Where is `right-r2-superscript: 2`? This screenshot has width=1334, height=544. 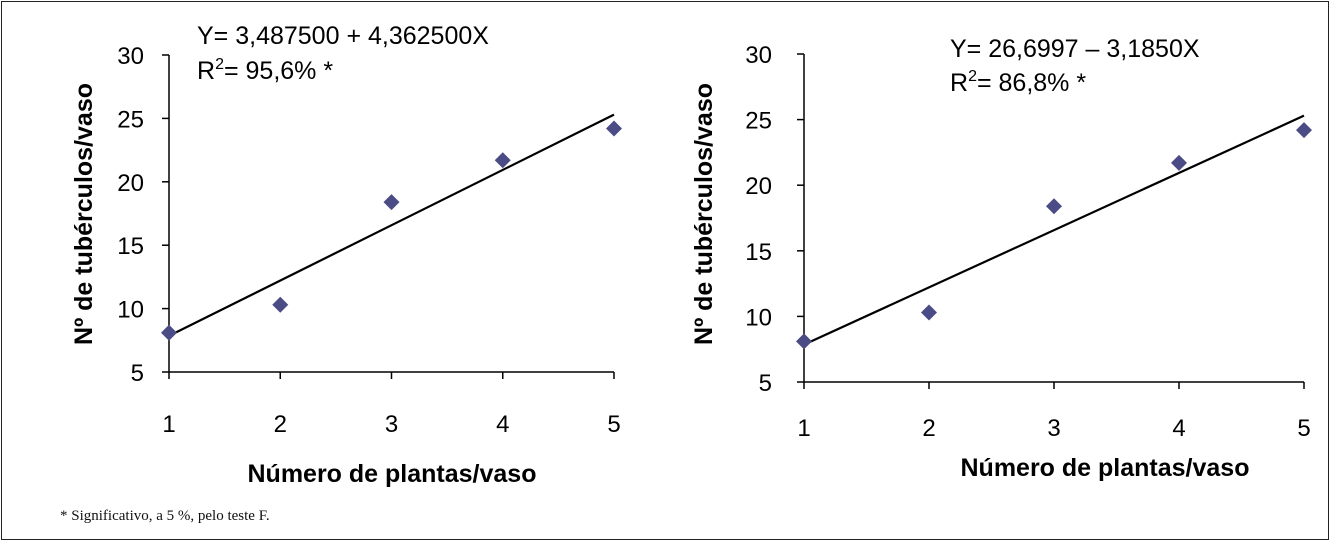 right-r2-superscript: 2 is located at coordinates (972, 76).